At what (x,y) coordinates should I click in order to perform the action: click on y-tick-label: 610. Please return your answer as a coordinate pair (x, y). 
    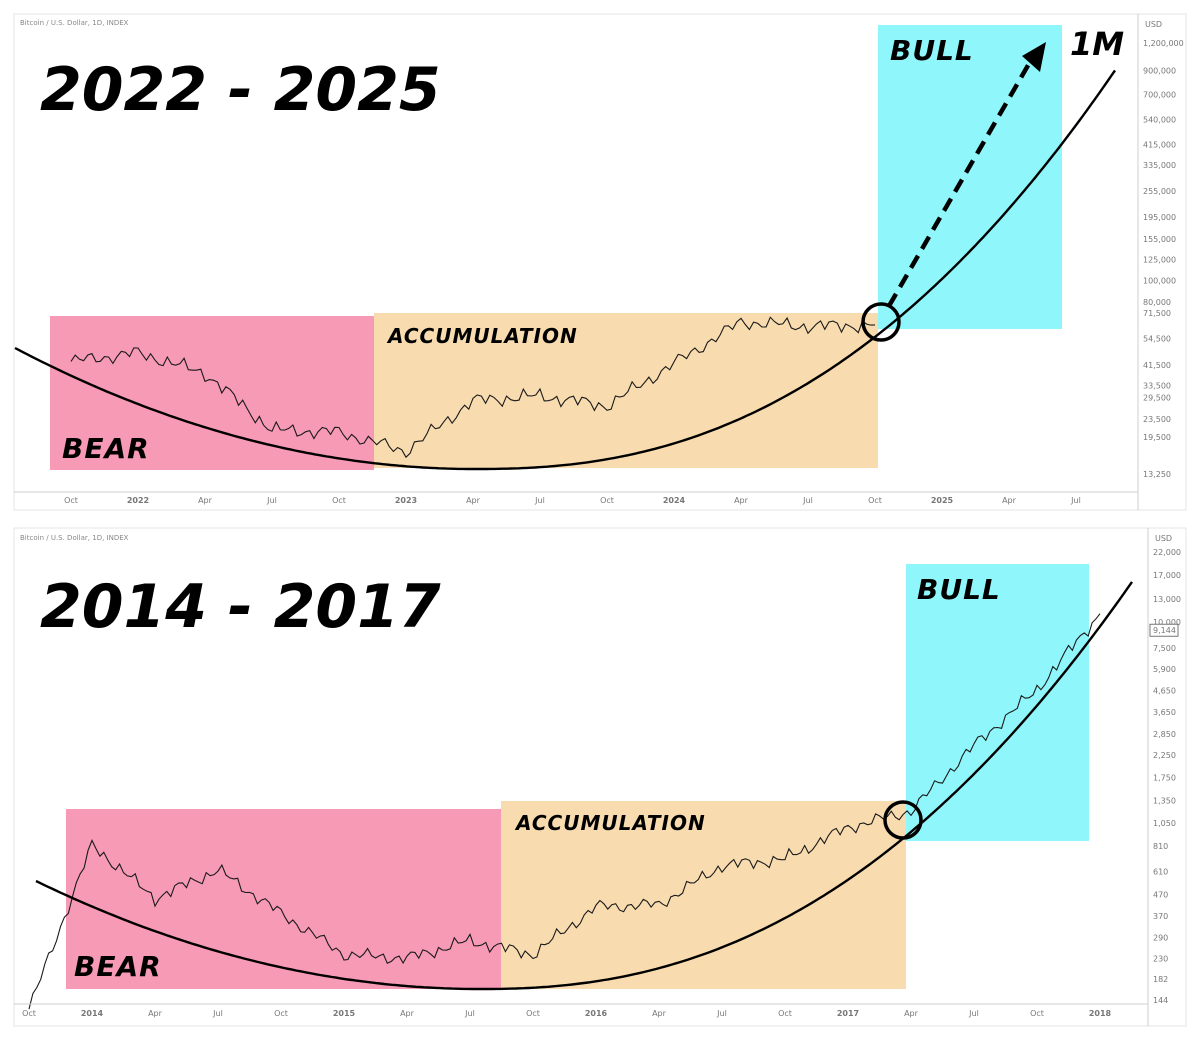
    Looking at the image, I should click on (1160, 871).